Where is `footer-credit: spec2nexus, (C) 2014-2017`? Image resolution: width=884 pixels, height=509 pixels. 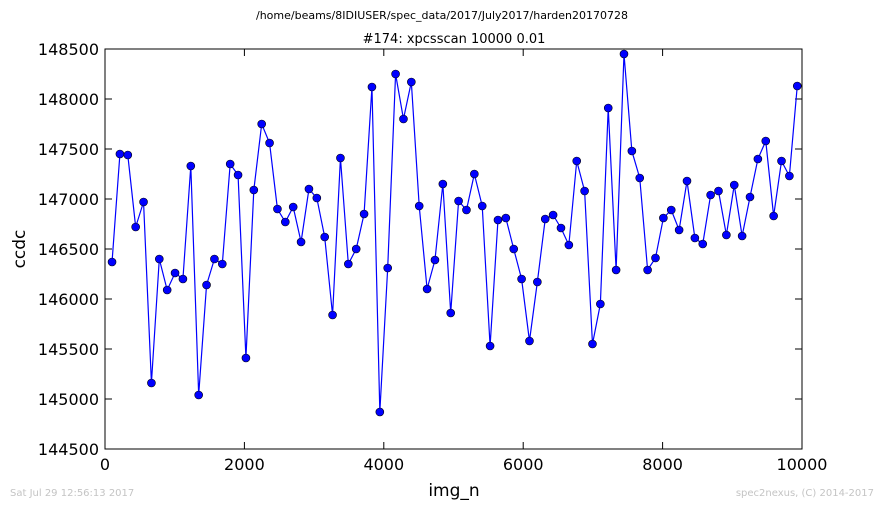
footer-credit: spec2nexus, (C) 2014-2017 is located at coordinates (804, 493).